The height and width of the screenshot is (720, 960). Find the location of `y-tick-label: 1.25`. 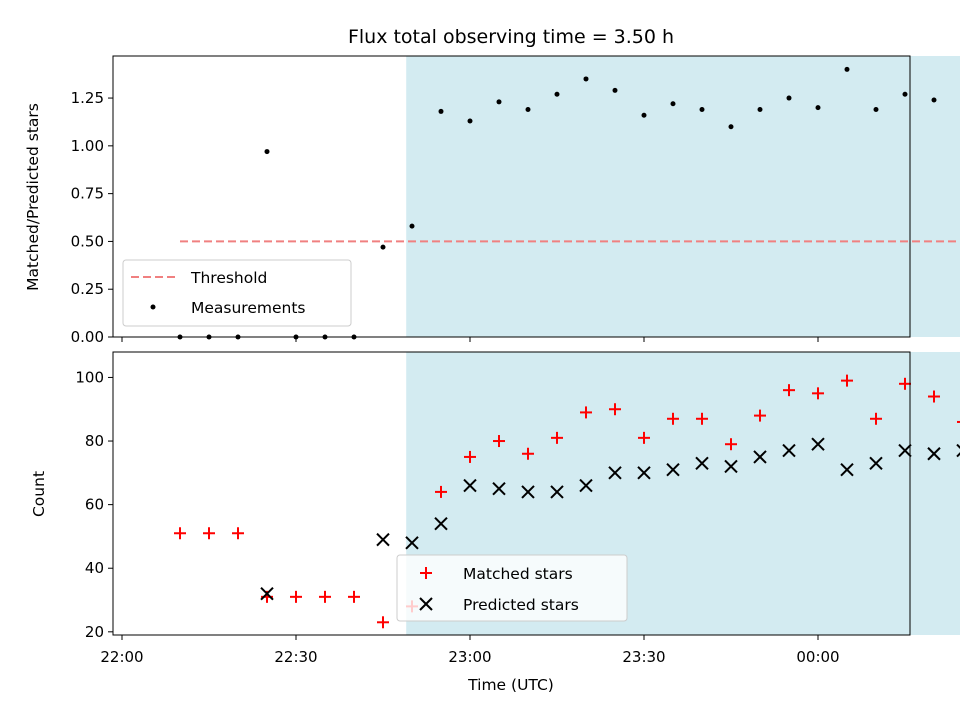

y-tick-label: 1.25 is located at coordinates (87, 98).